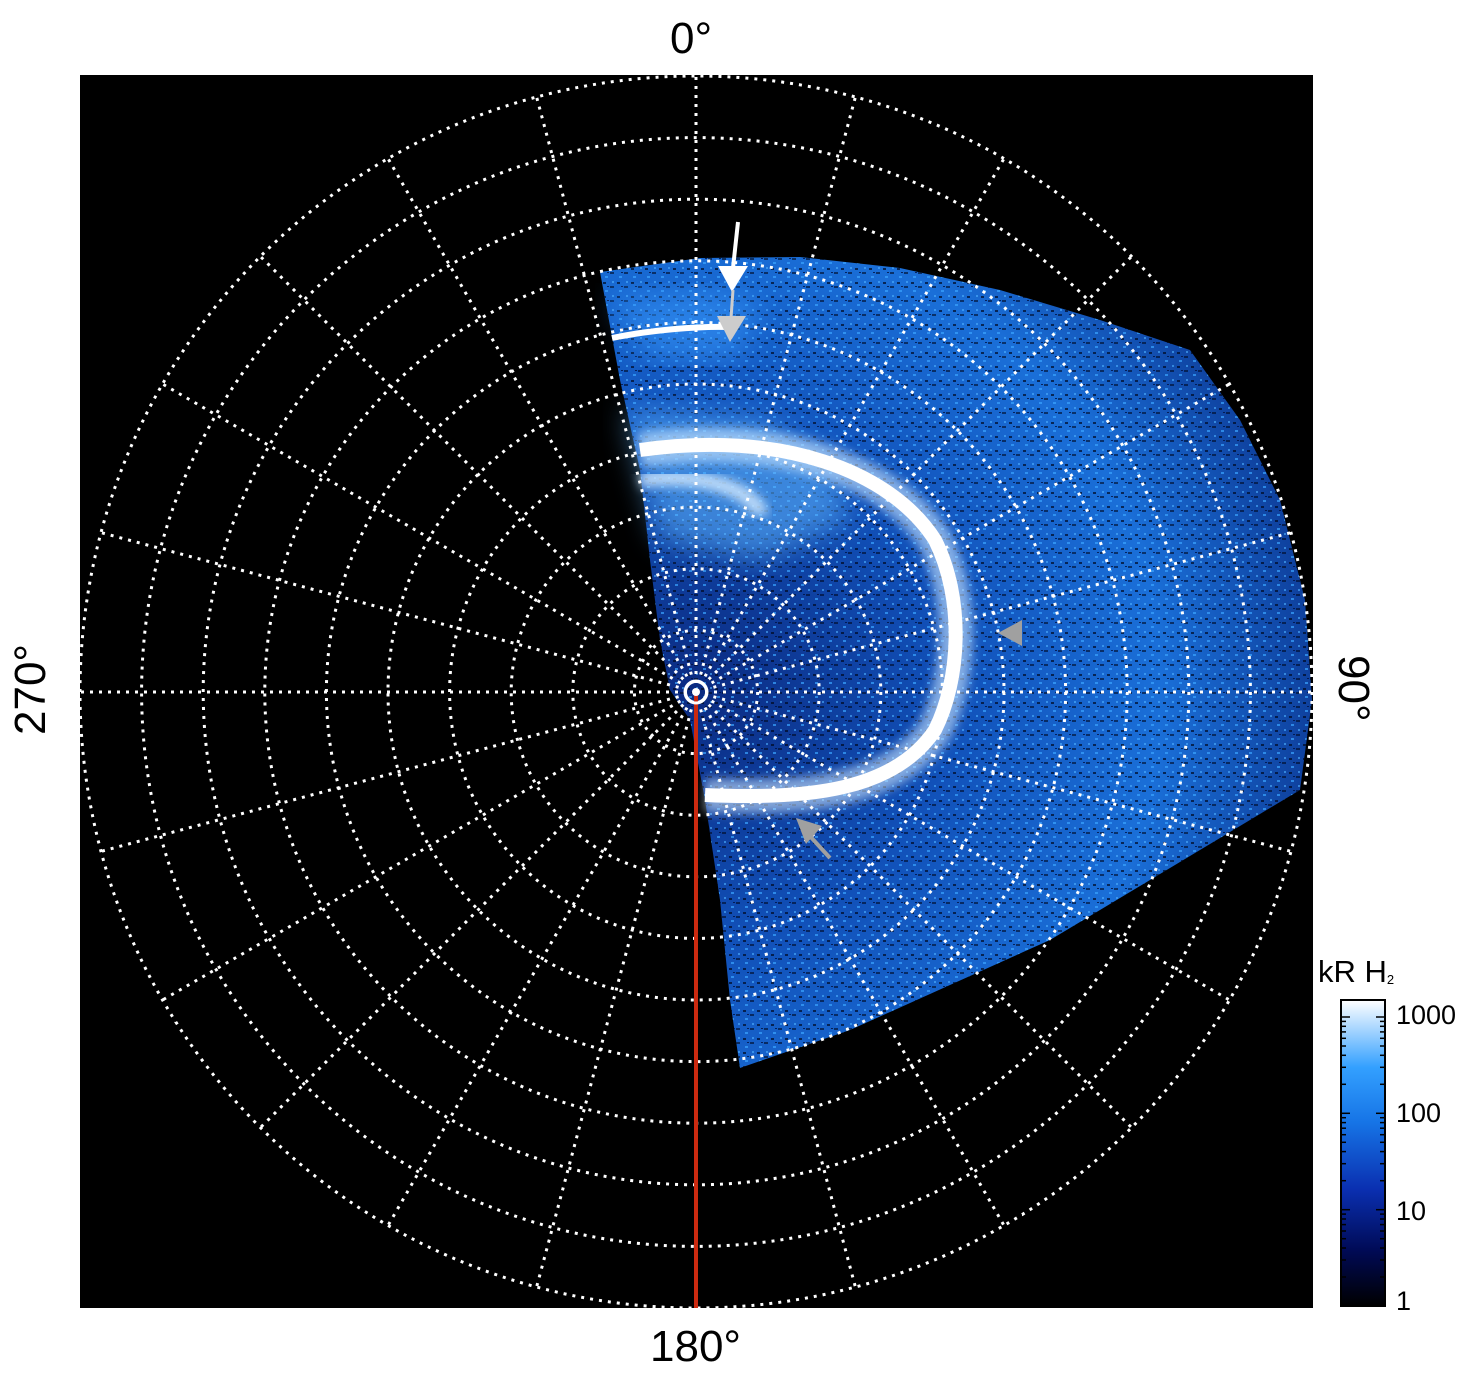  What do you see at coordinates (1419, 1113) in the screenshot?
I see `colorbar-tick-label: 100` at bounding box center [1419, 1113].